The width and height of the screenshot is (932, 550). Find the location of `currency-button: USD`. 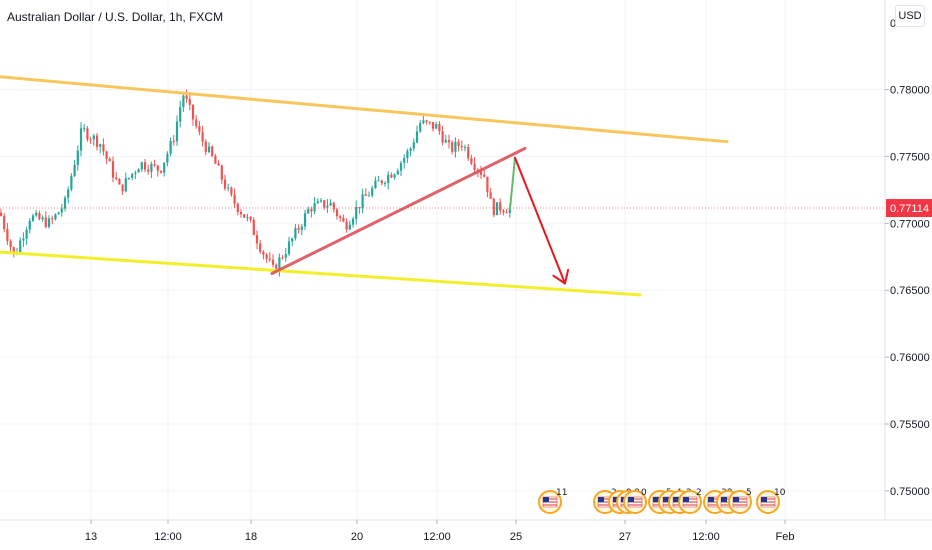

currency-button: USD is located at coordinates (910, 16).